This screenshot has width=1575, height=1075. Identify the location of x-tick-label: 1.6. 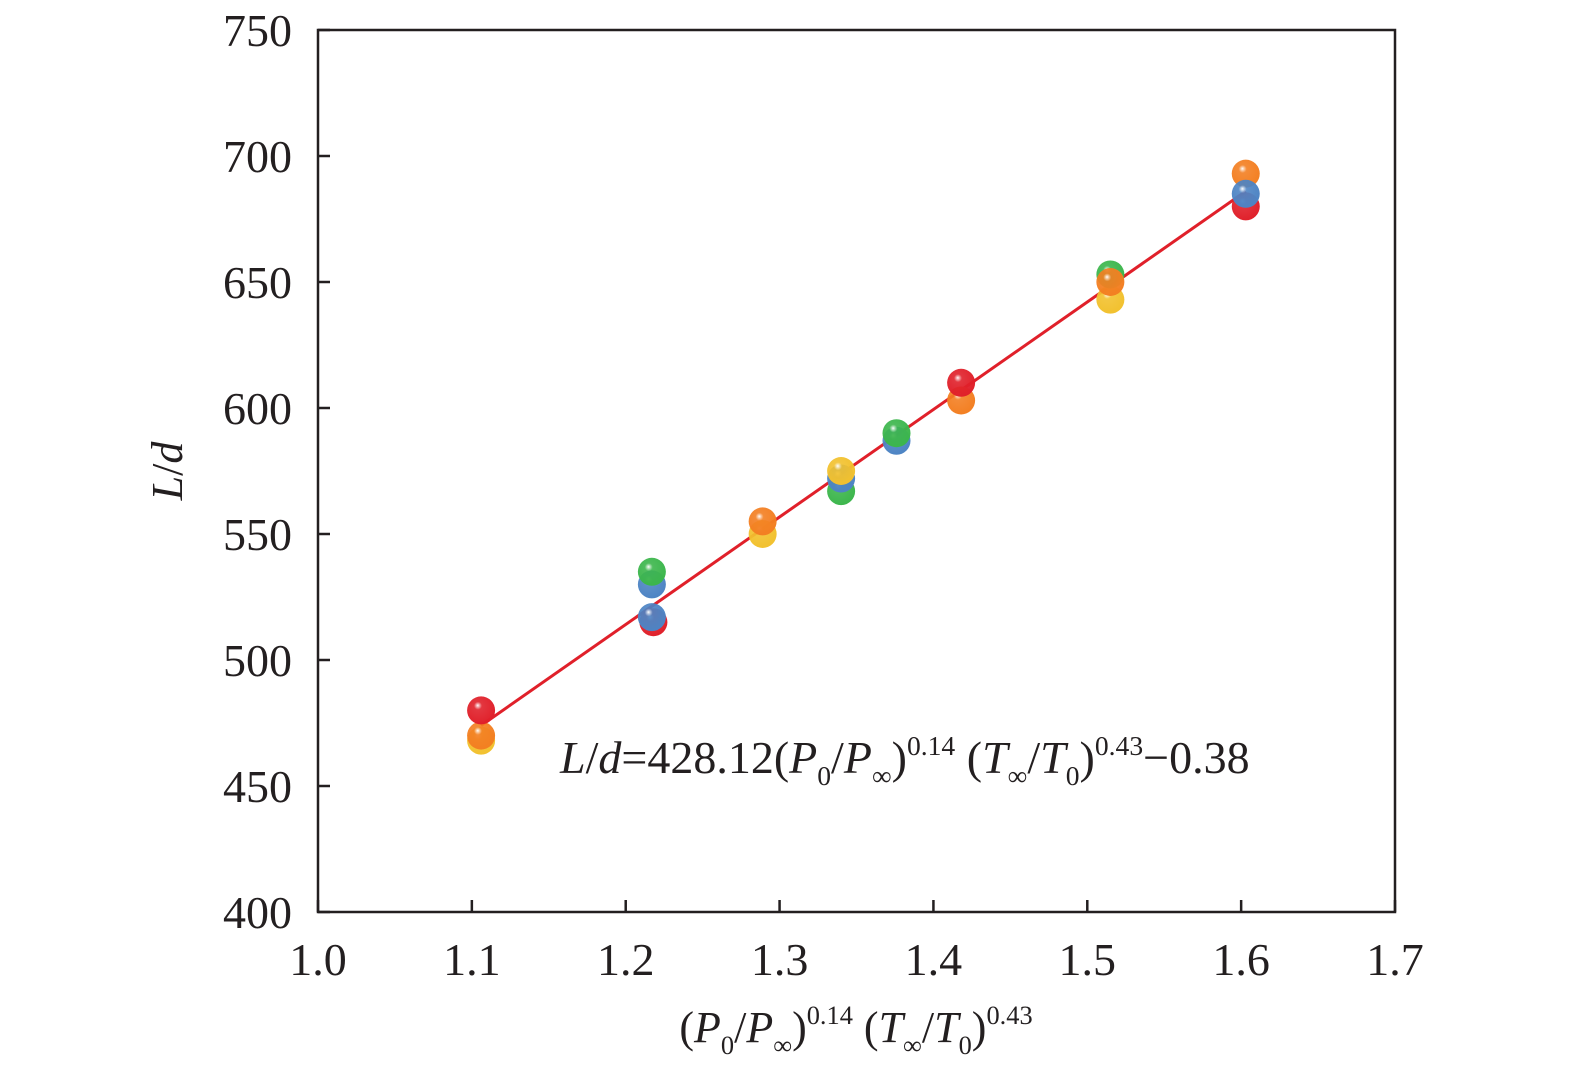
(1241, 959).